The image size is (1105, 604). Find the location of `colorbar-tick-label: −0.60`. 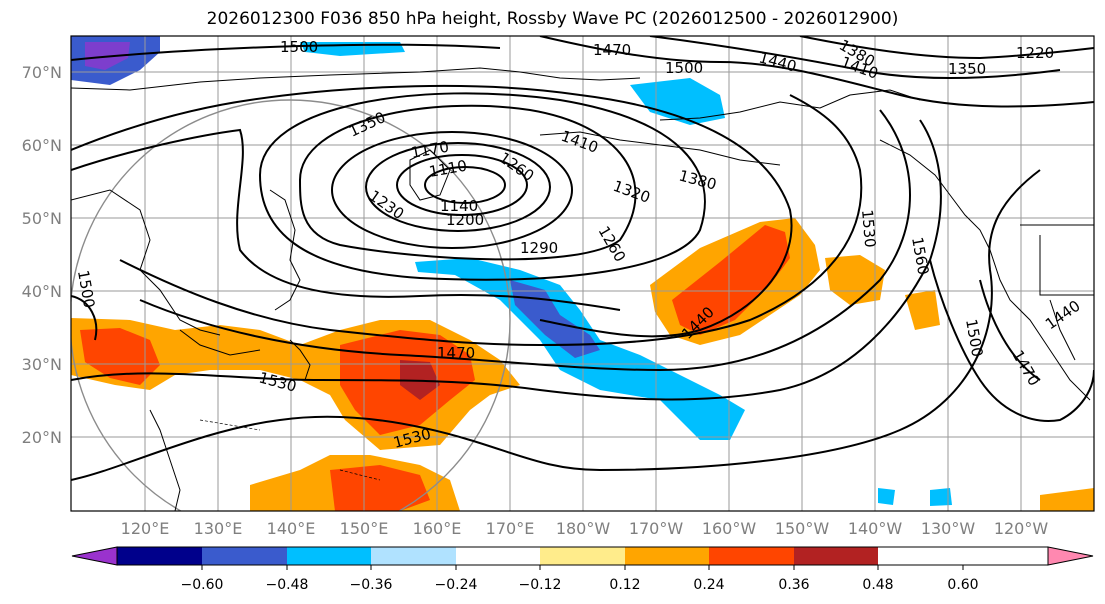

colorbar-tick-label: −0.60 is located at coordinates (202, 585).